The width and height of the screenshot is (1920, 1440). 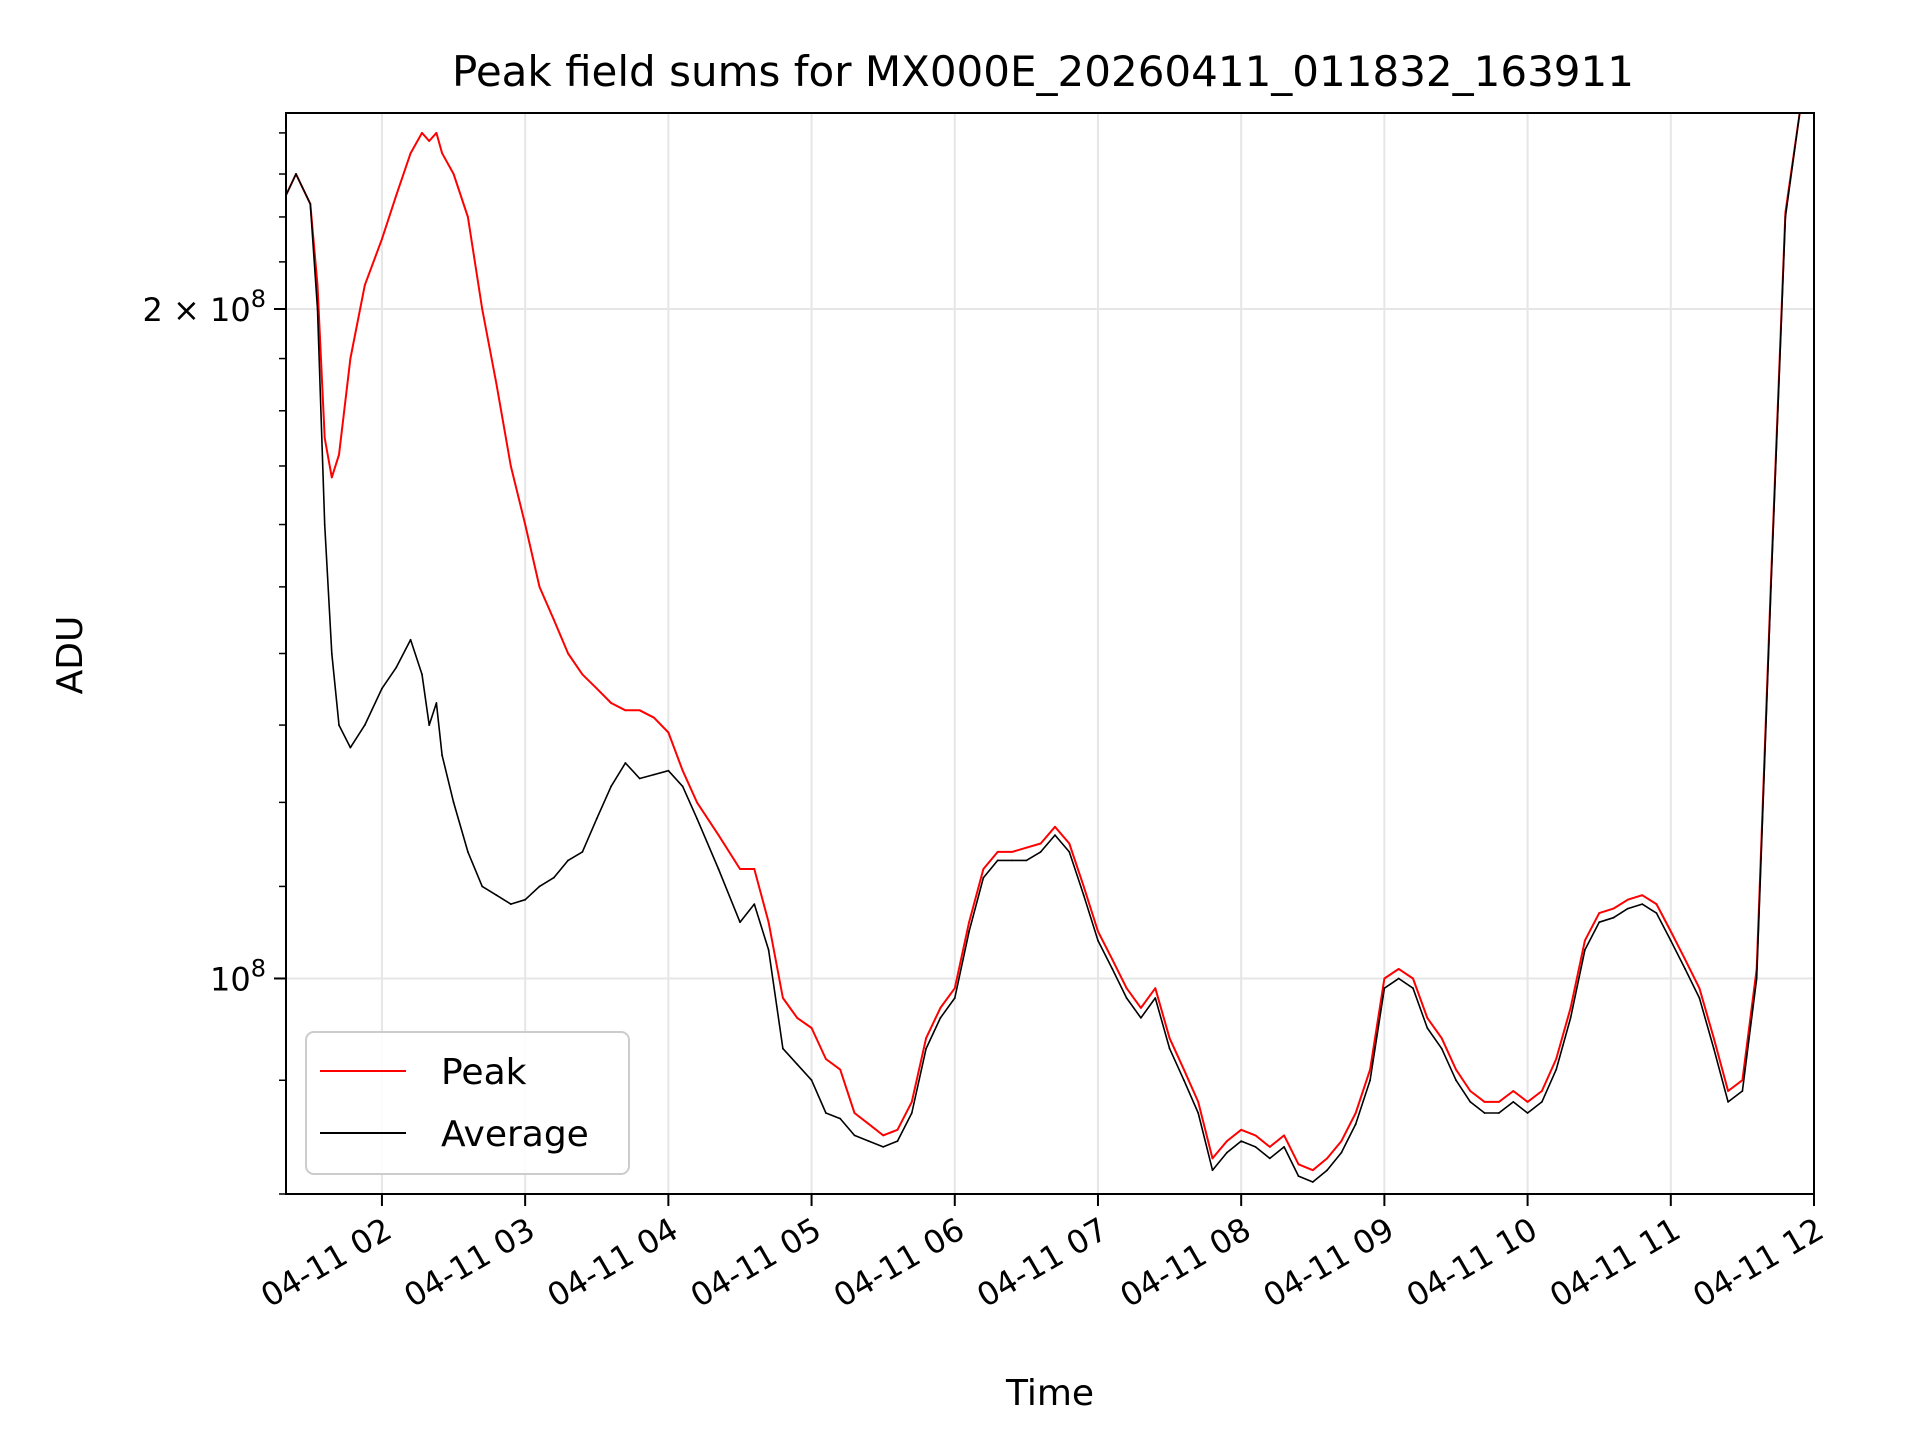 What do you see at coordinates (467, 1103) in the screenshot?
I see `legend: Peak Average` at bounding box center [467, 1103].